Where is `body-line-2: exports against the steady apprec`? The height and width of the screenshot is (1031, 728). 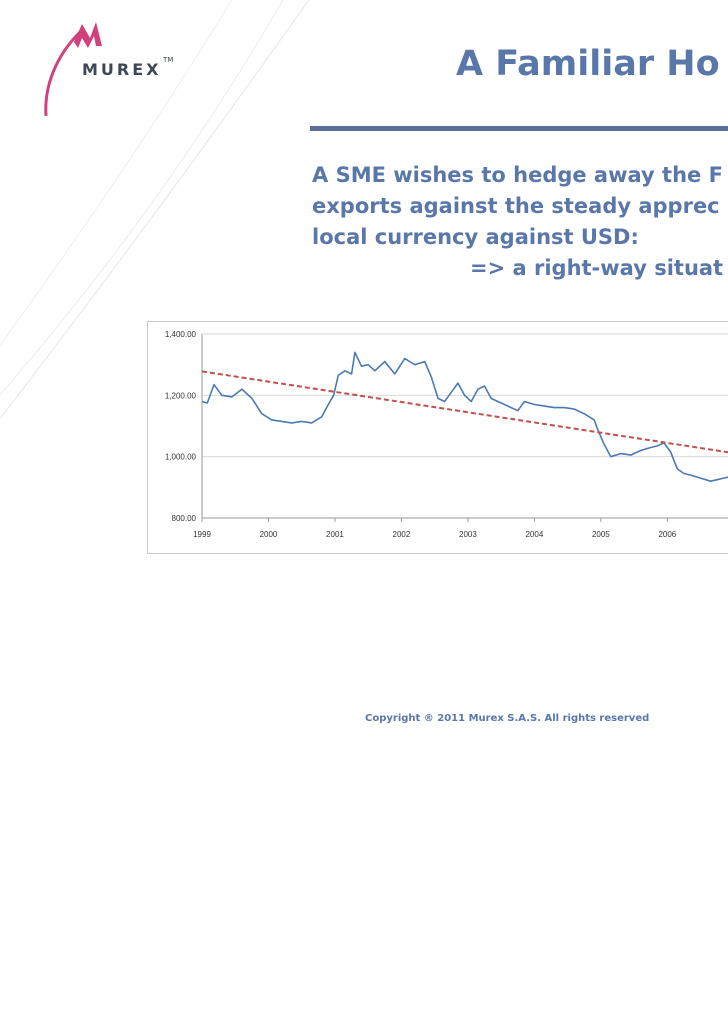
body-line-2: exports against the steady apprec is located at coordinates (516, 206).